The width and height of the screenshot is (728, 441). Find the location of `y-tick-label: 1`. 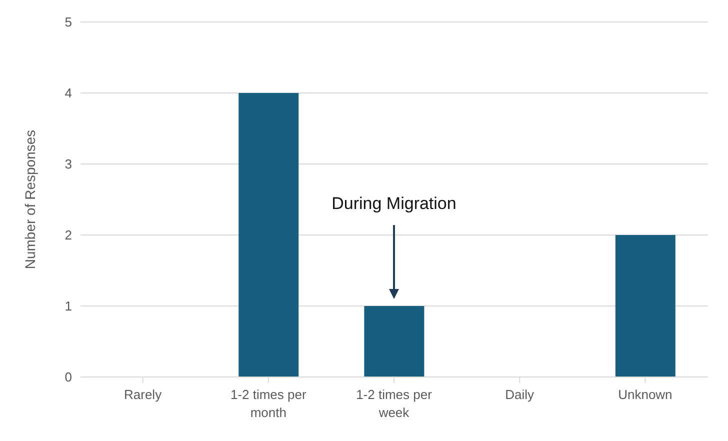

y-tick-label: 1 is located at coordinates (68, 306).